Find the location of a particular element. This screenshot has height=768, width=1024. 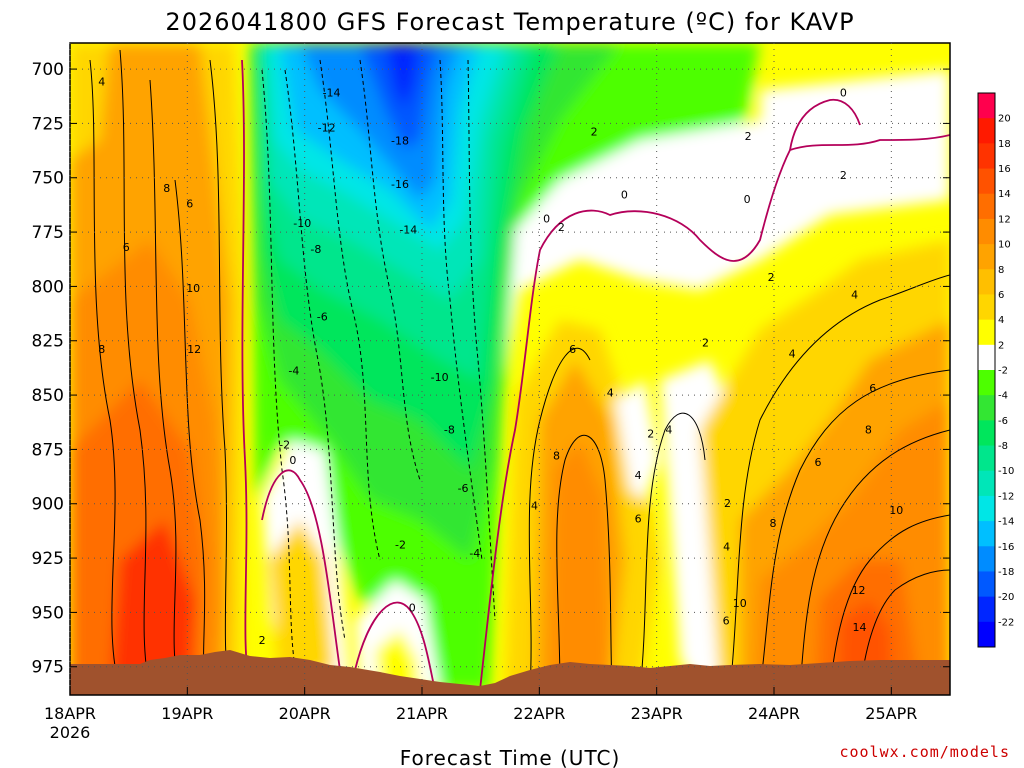

colorbar-label: -22 is located at coordinates (1006, 622).